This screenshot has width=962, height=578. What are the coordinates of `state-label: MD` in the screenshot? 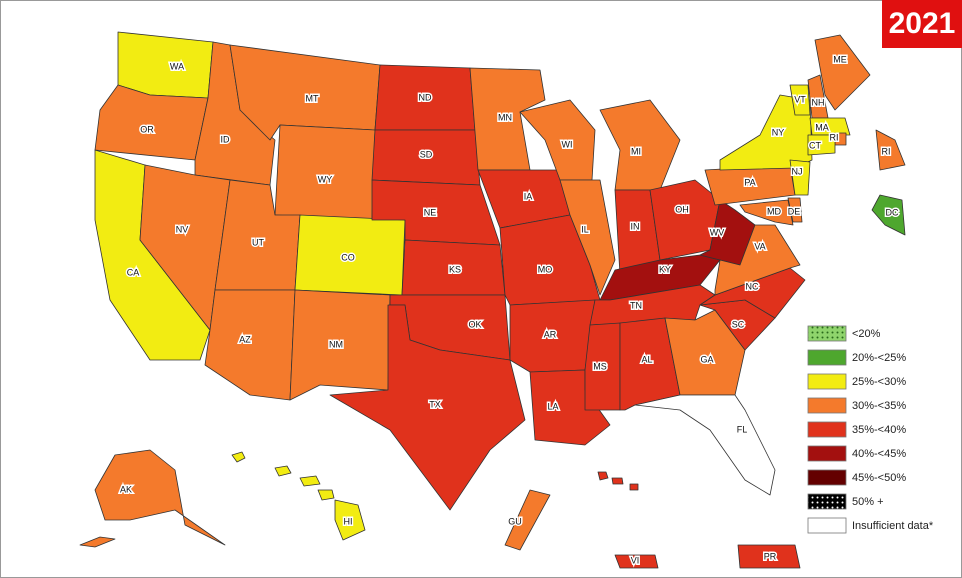 It's located at (774, 211).